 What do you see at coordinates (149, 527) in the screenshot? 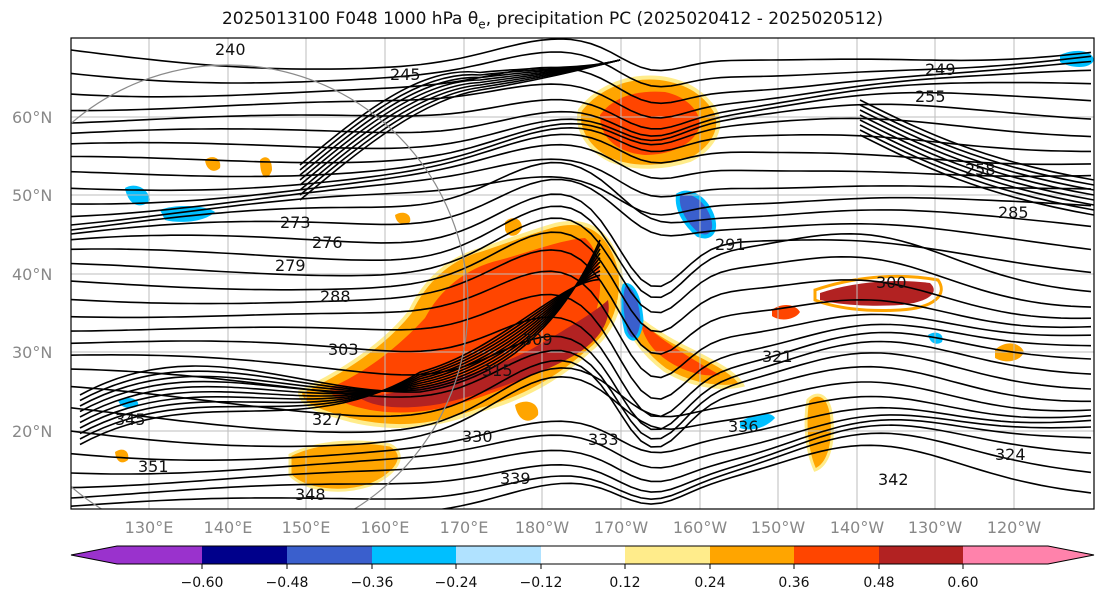
I see `lon-label-130e: 130°E` at bounding box center [149, 527].